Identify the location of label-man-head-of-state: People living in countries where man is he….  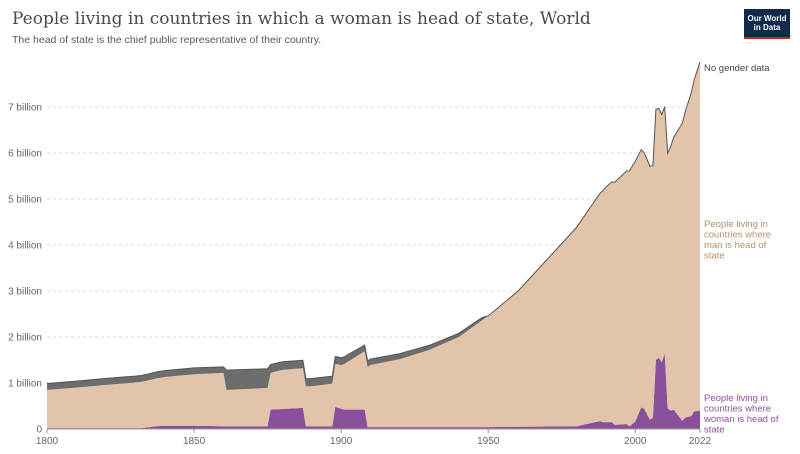
(737, 240).